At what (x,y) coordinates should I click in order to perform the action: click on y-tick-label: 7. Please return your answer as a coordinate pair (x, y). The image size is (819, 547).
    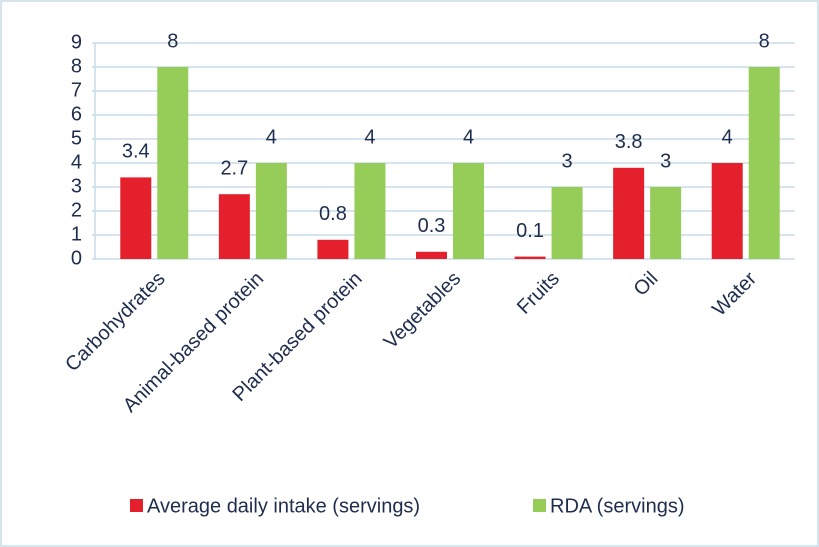
    Looking at the image, I should click on (76, 90).